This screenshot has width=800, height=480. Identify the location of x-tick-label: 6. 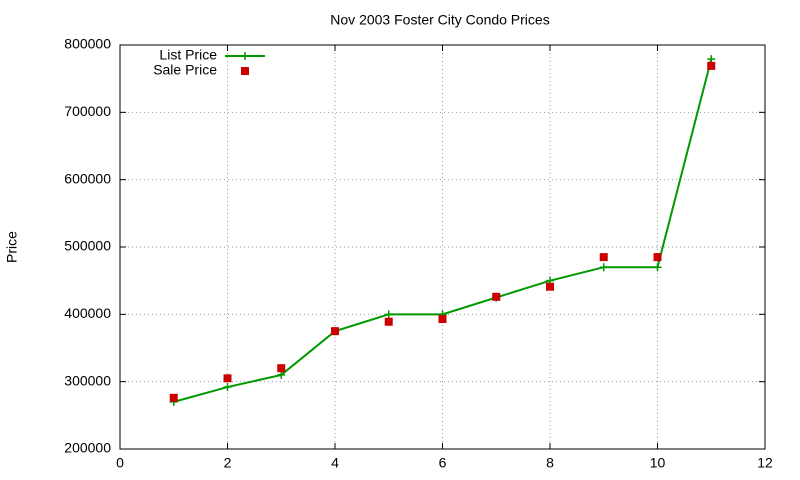
(443, 463).